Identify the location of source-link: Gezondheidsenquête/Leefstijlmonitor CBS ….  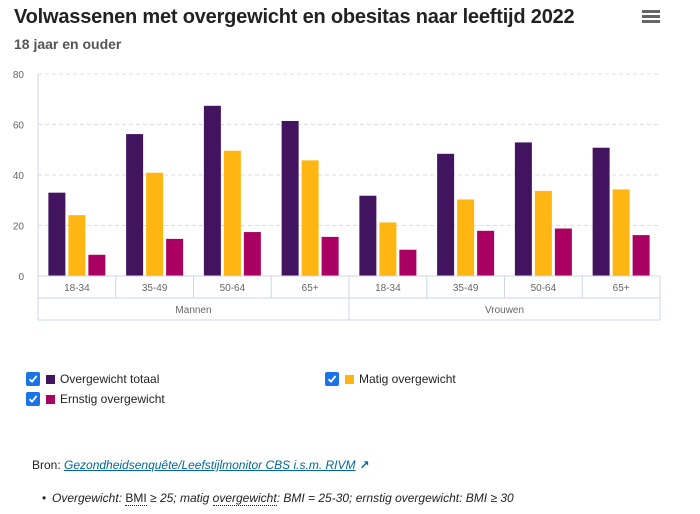
(210, 465).